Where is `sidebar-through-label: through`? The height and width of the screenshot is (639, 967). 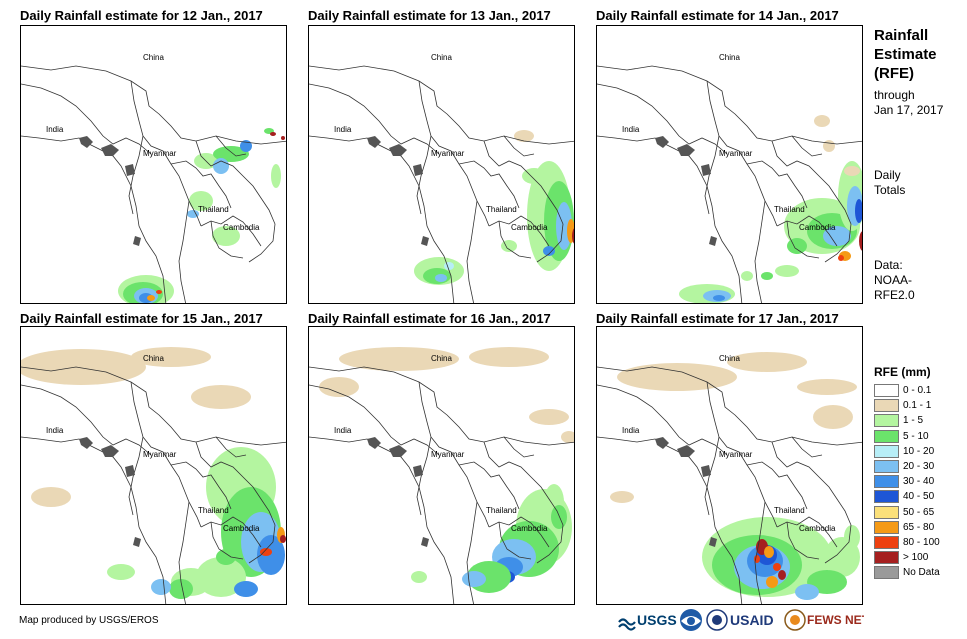 sidebar-through-label: through is located at coordinates (894, 95).